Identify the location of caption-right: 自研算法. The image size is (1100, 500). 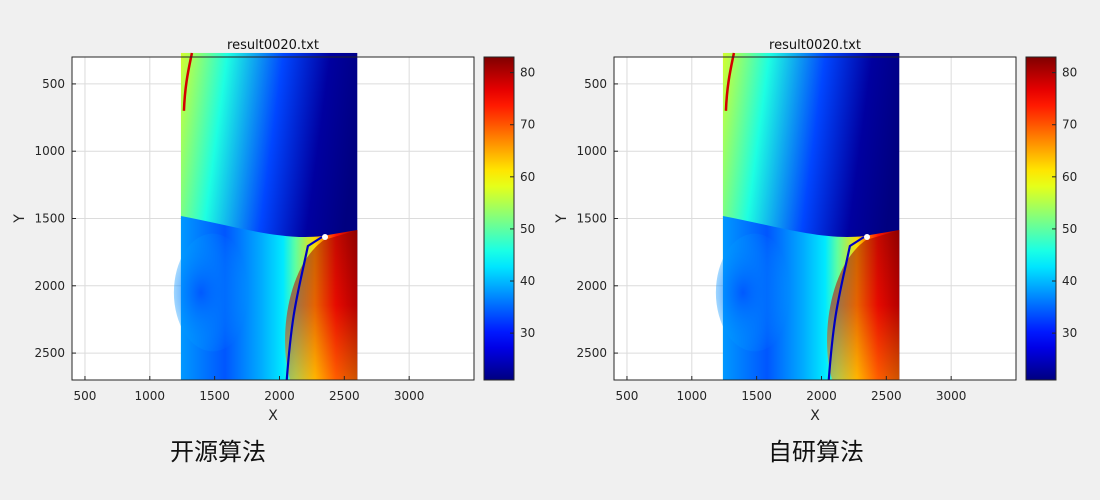
(816, 452).